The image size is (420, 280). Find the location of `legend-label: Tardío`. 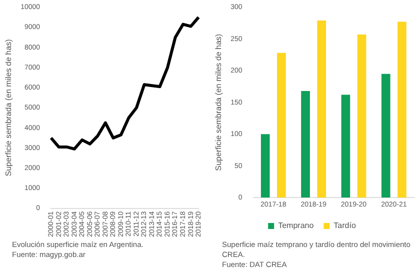

legend-label: Tardío is located at coordinates (345, 225).